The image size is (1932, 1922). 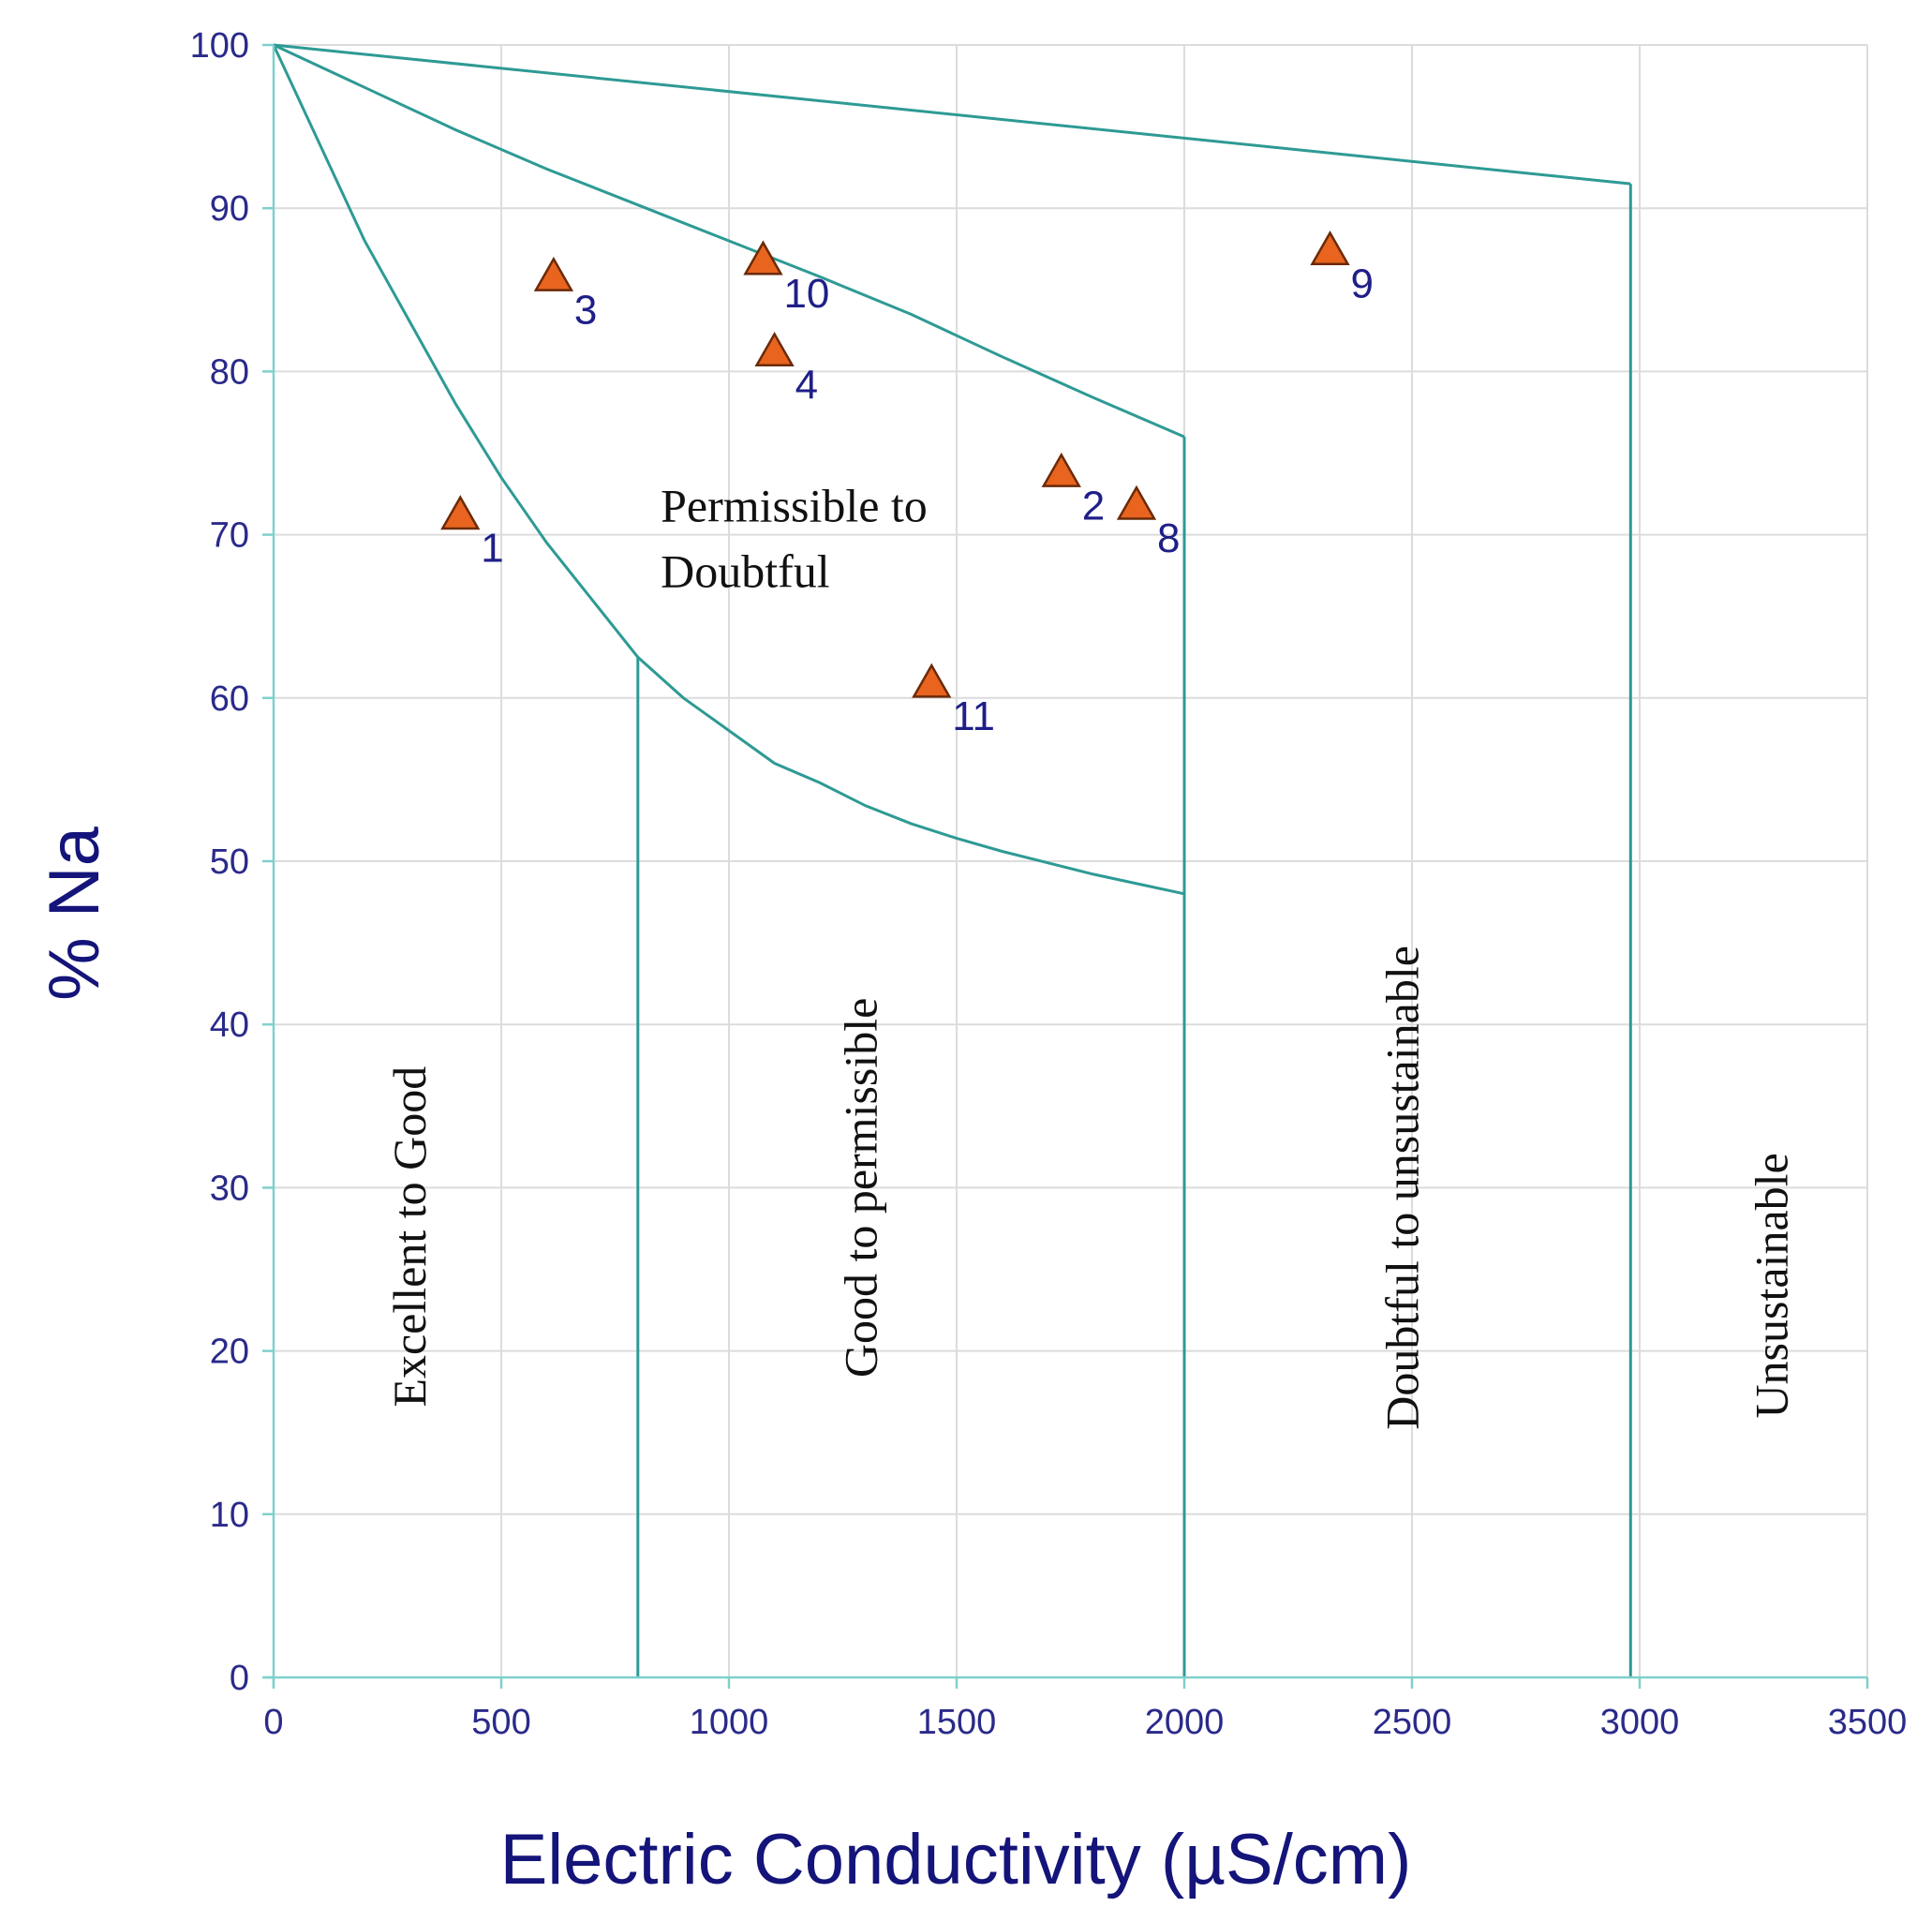 I want to click on zone-label-2: Good to permissible, so click(x=860, y=1188).